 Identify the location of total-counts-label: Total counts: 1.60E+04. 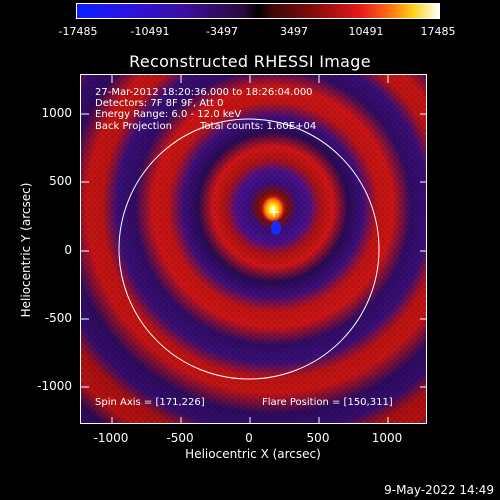
(258, 126).